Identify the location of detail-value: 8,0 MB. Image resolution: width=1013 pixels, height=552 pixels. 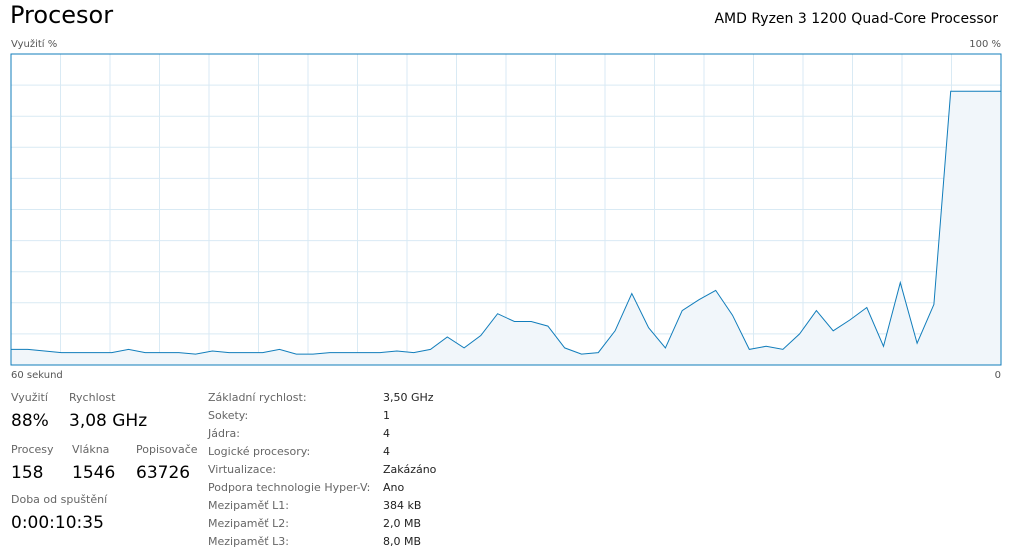
(402, 541).